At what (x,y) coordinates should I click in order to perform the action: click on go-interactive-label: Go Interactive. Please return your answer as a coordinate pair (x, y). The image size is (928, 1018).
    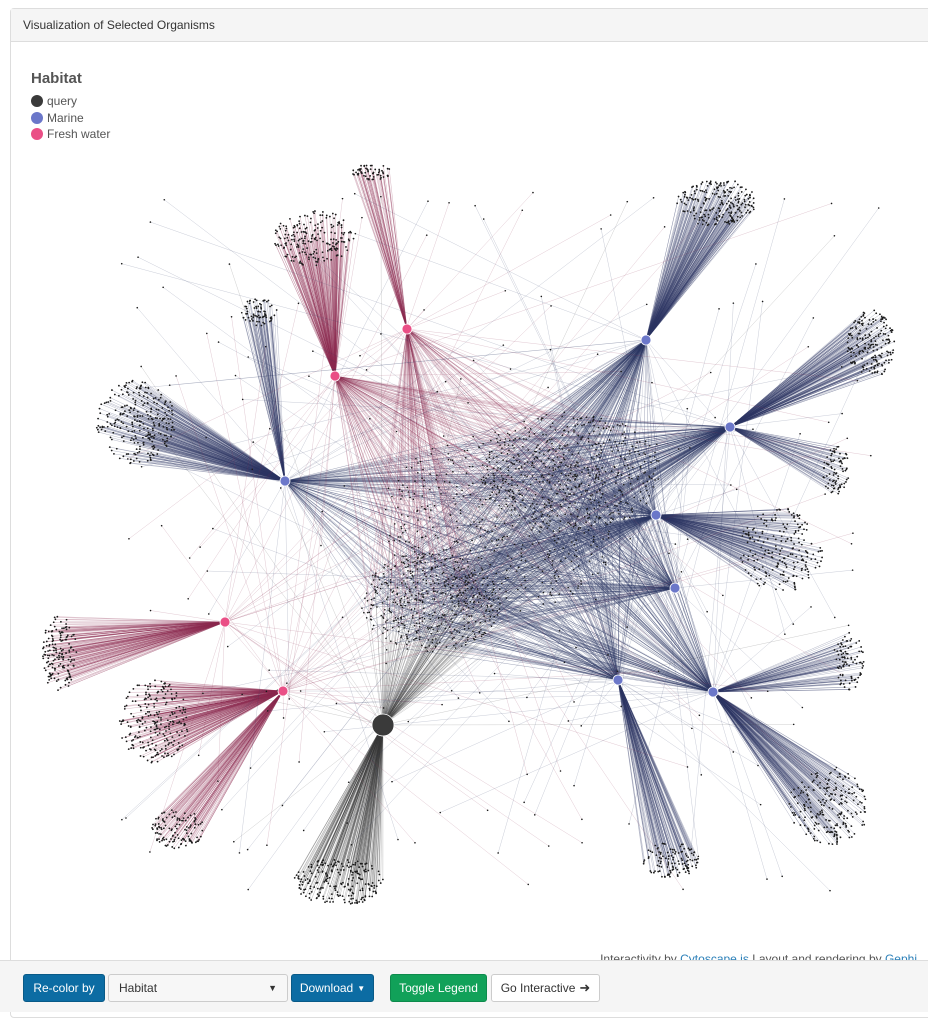
    Looking at the image, I should click on (538, 988).